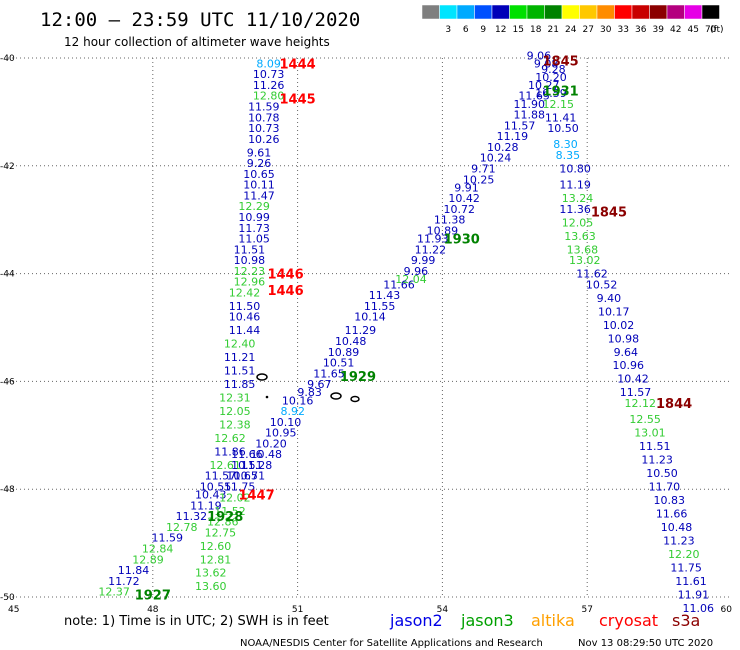 The height and width of the screenshot is (650, 740). I want to click on swh-value: 10.78, so click(264, 117).